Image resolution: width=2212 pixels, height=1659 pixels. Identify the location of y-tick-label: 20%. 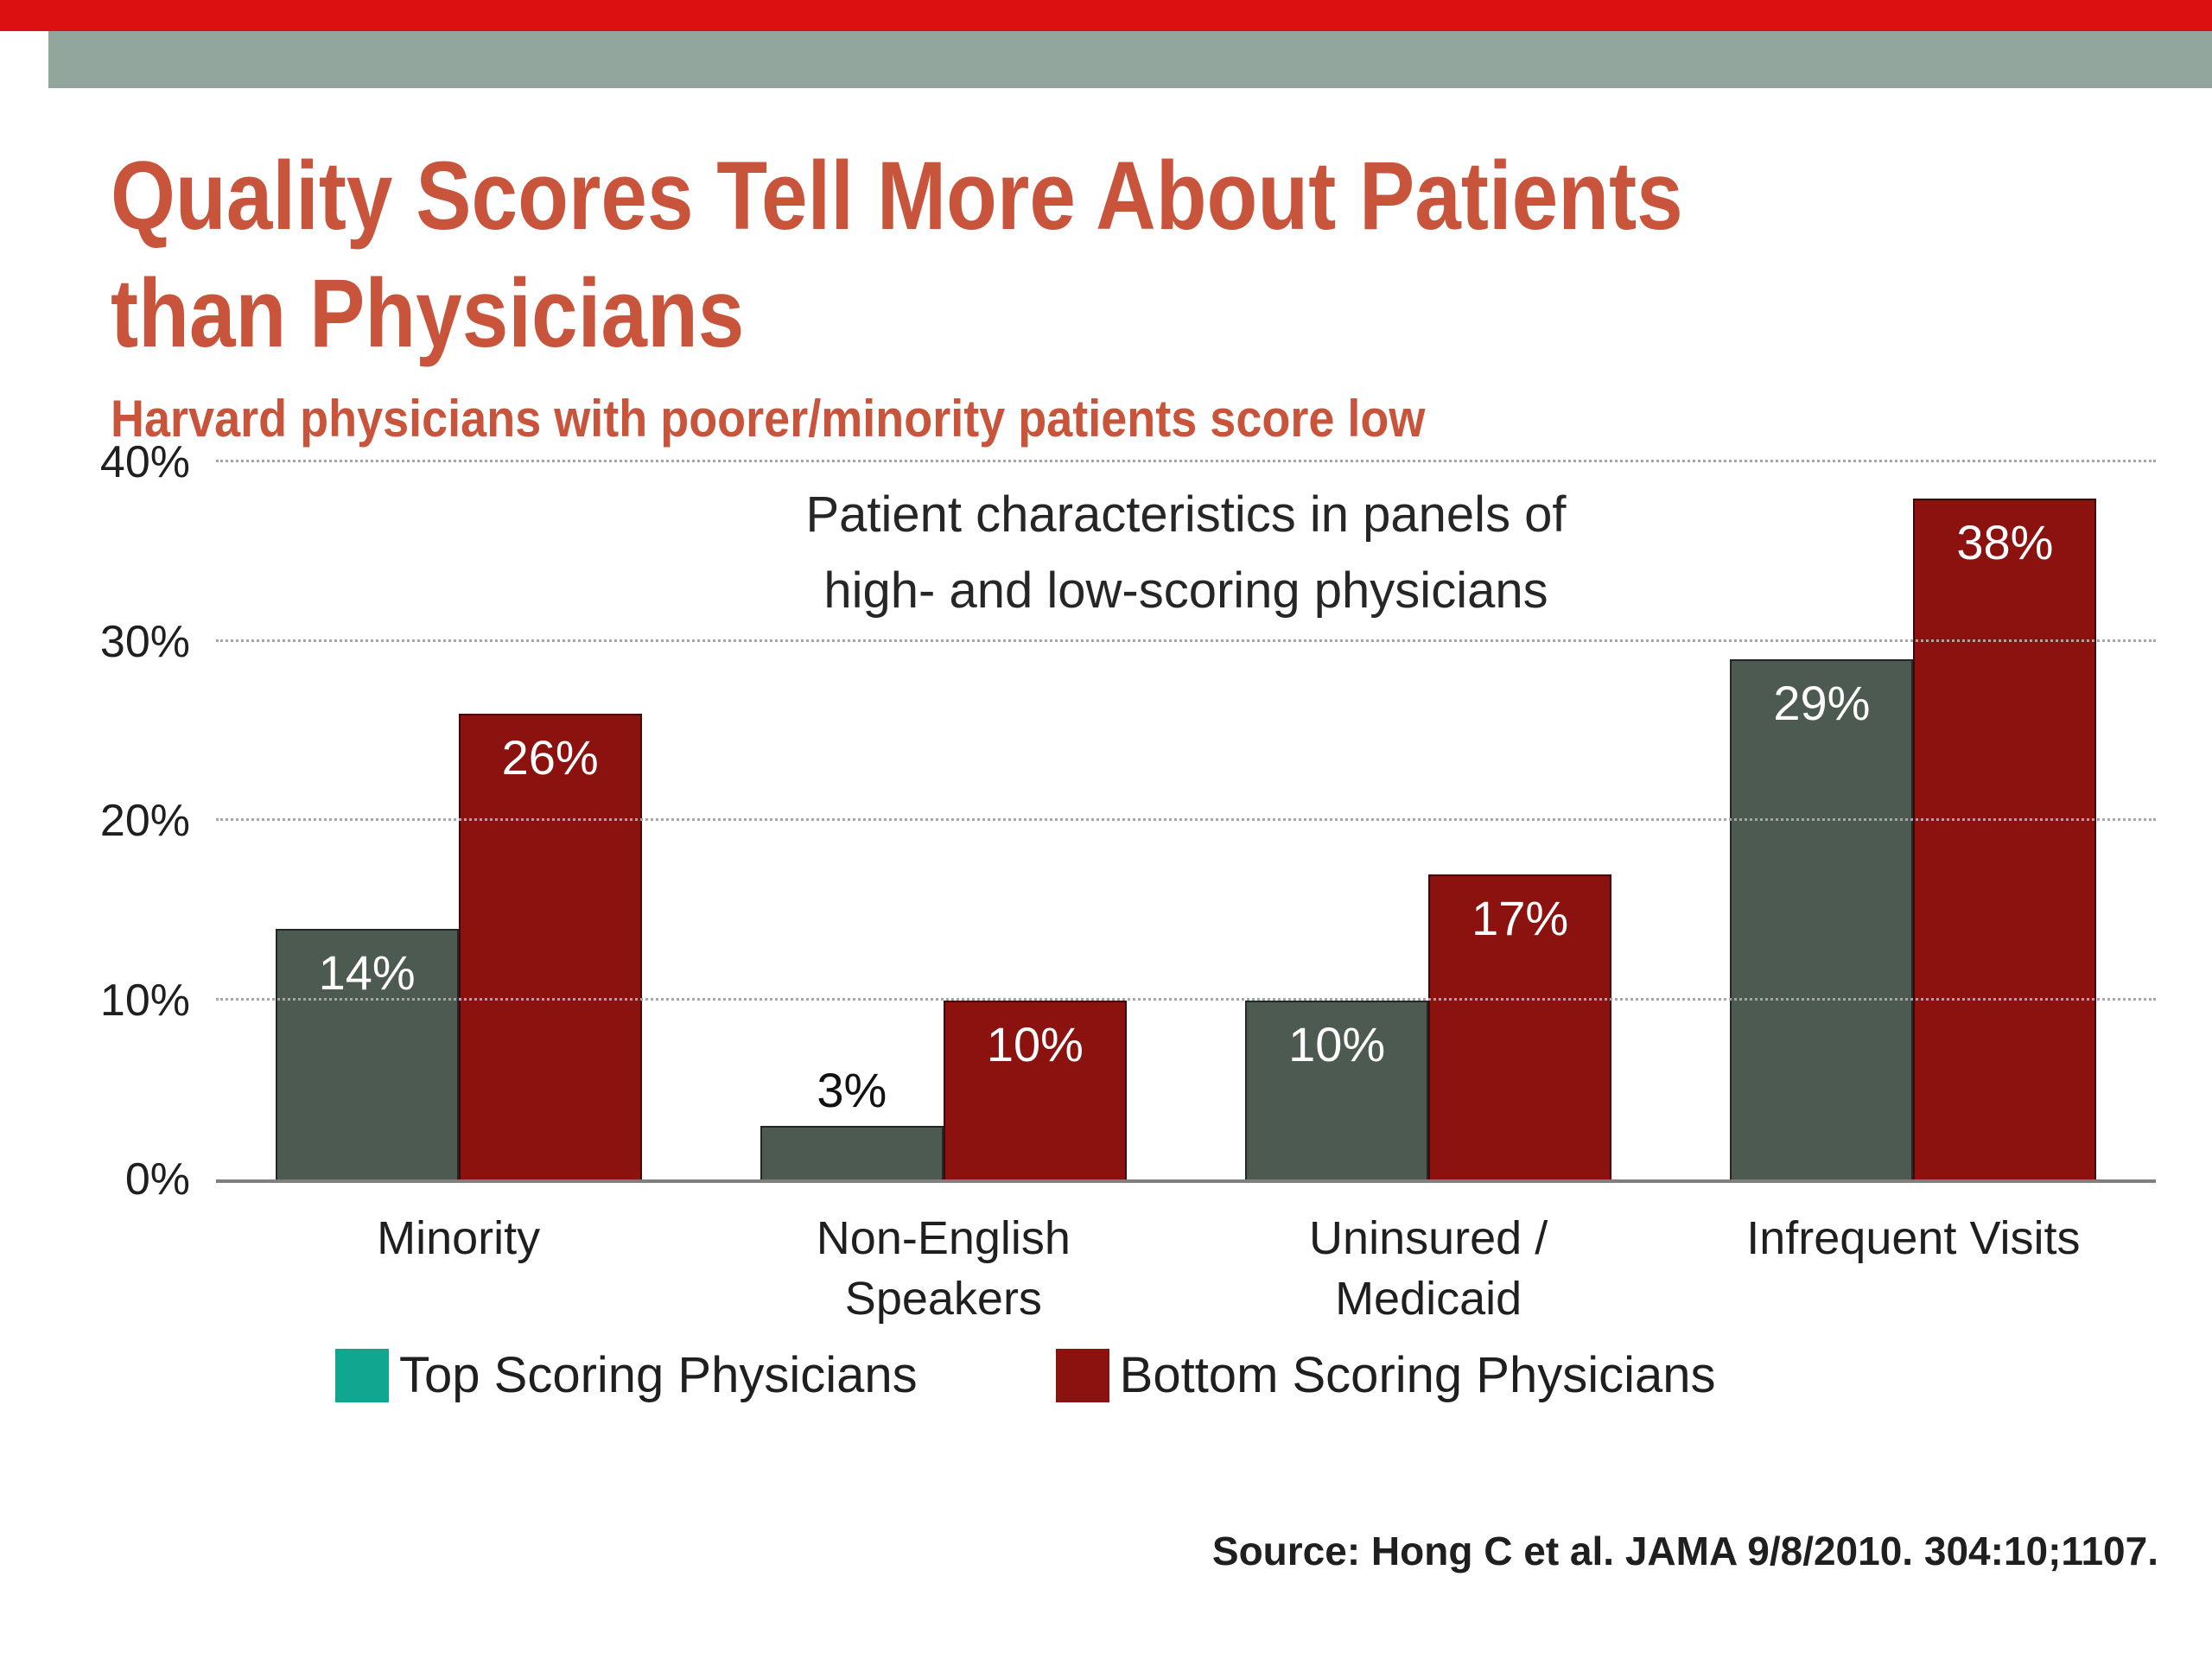
(144, 821).